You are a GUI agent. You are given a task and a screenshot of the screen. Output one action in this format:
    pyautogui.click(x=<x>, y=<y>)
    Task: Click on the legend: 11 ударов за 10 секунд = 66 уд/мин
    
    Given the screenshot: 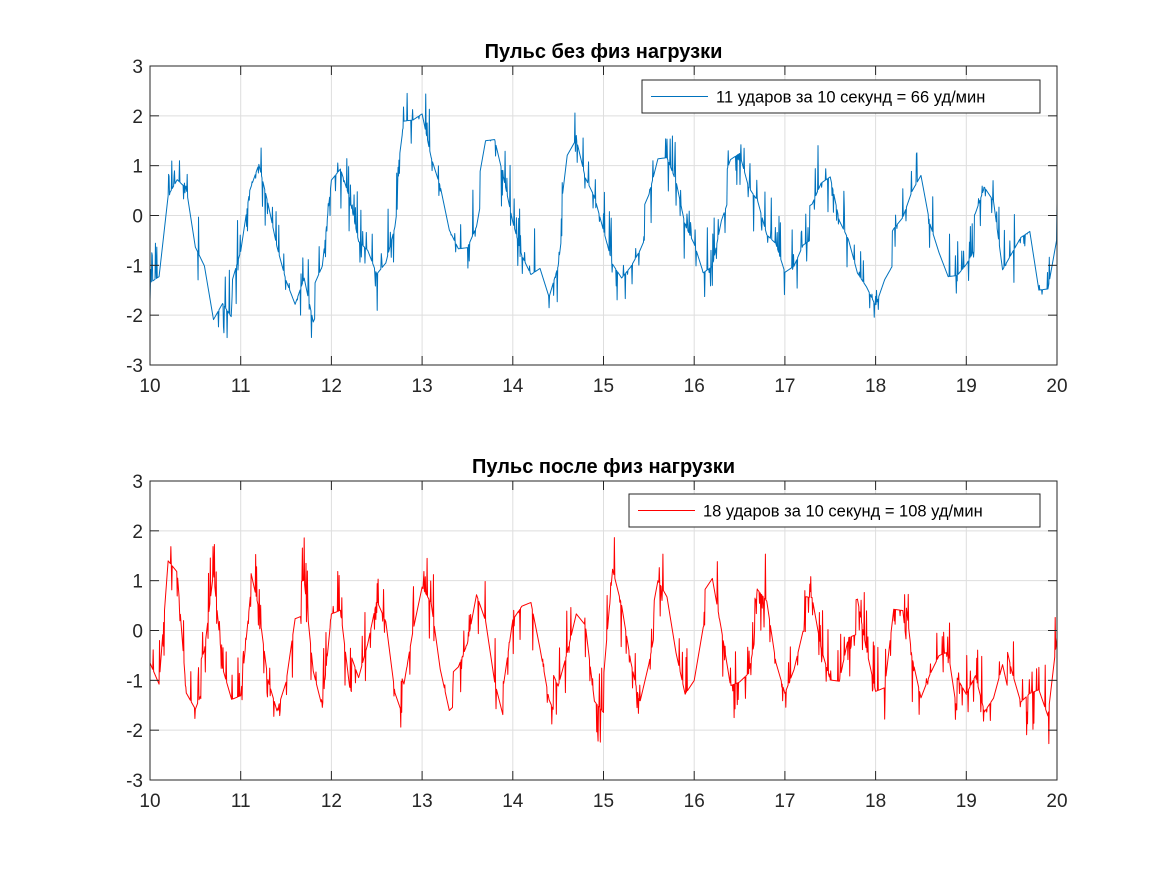 What is the action you would take?
    pyautogui.click(x=841, y=96)
    